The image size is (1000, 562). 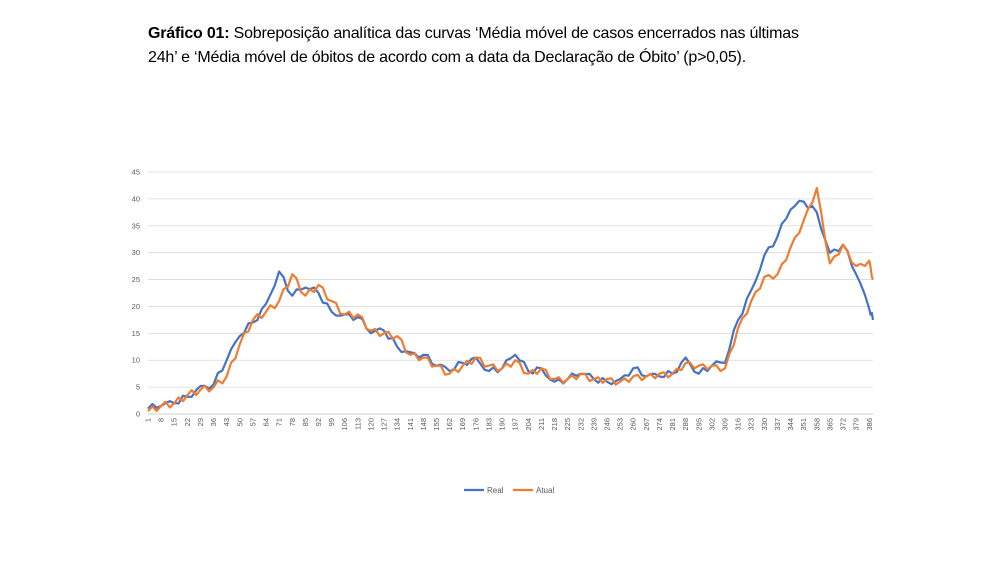 I want to click on x-tick-label: 176, so click(x=475, y=424).